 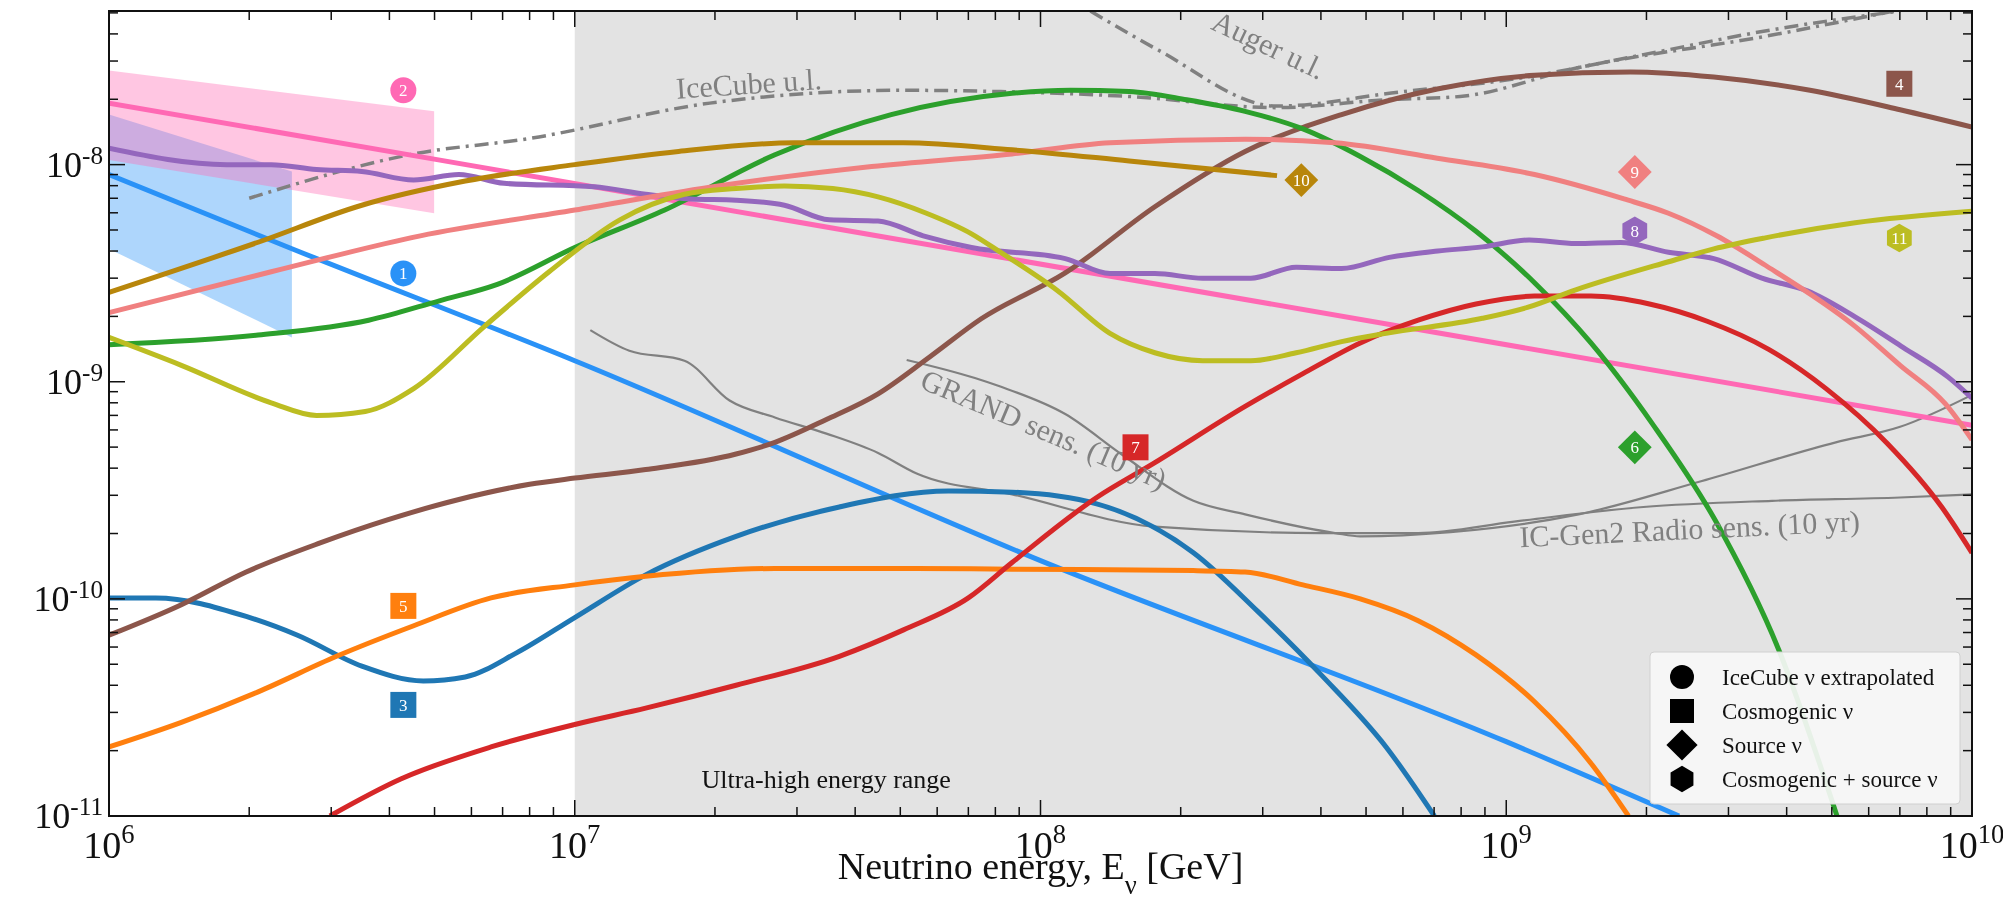 I want to click on series-label: 10, so click(x=1301, y=181).